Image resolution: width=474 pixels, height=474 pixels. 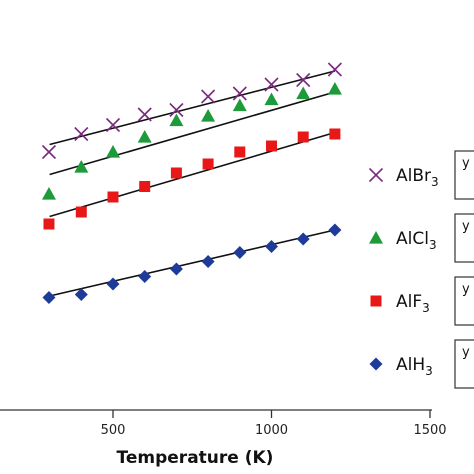 What do you see at coordinates (113, 430) in the screenshot?
I see `x-tick-label: 500` at bounding box center [113, 430].